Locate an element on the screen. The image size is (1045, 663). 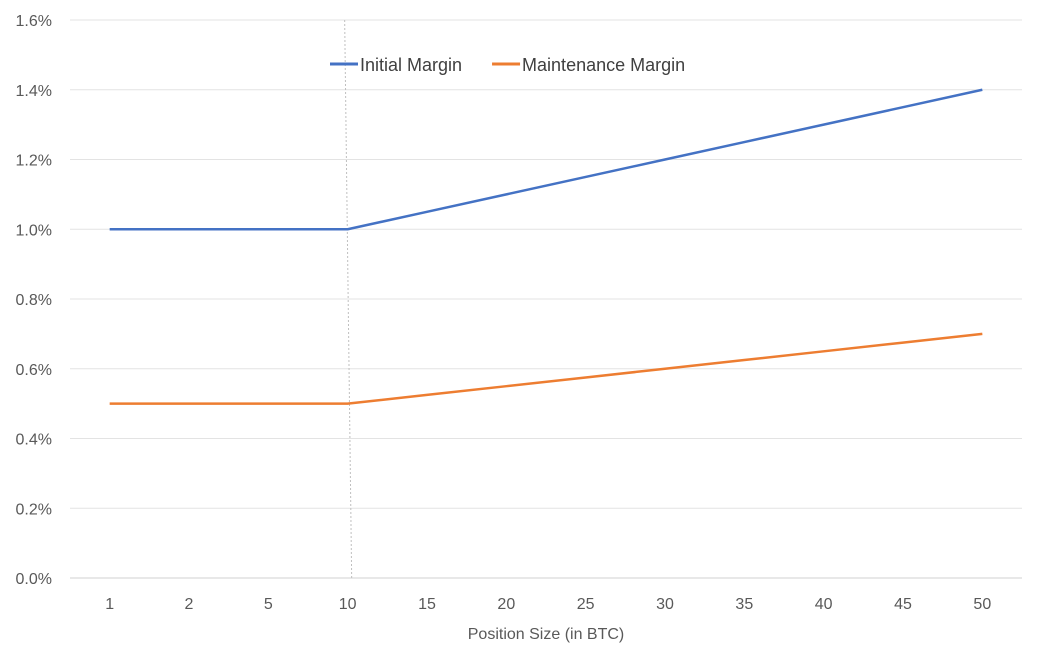
y-tick-label: 0.8% is located at coordinates (34, 300).